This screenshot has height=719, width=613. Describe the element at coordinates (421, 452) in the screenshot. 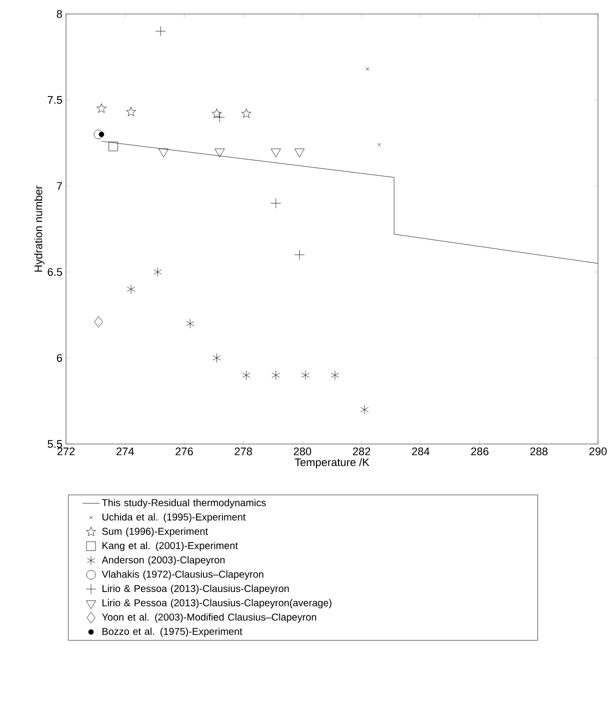

I see `x-tick-label: 284` at that location.